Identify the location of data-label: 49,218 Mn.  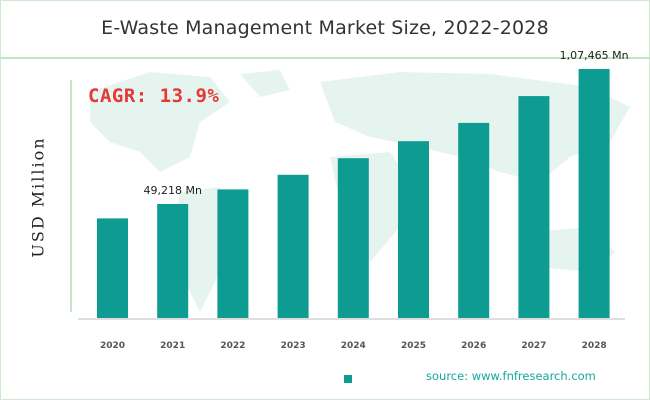
(172, 190).